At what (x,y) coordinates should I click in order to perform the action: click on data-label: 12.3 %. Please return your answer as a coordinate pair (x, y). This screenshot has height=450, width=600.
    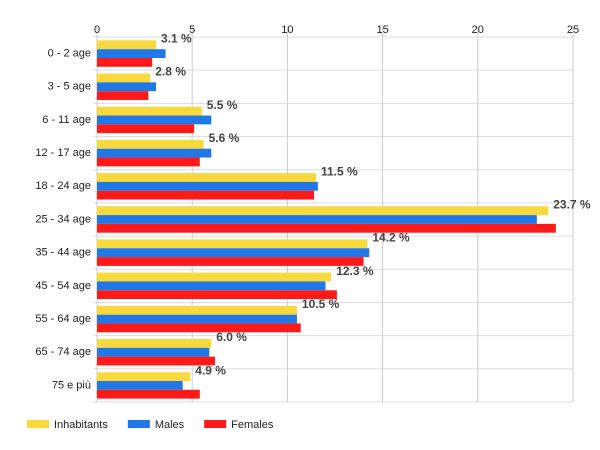
    Looking at the image, I should click on (355, 271).